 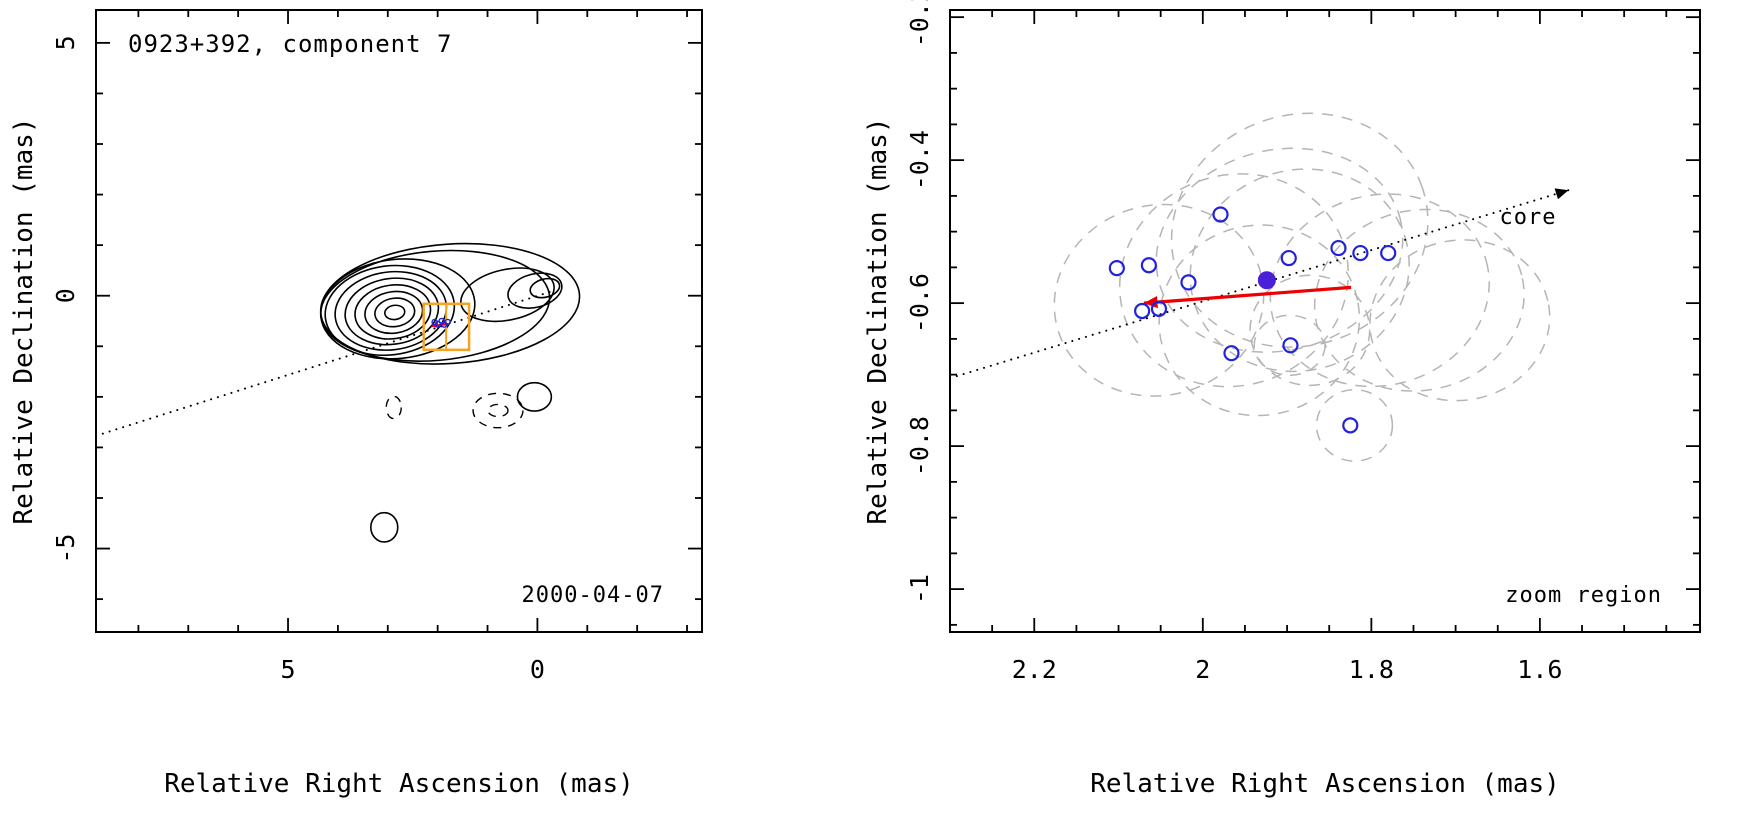 What do you see at coordinates (1371, 669) in the screenshot?
I see `x-tick-label: 1.8` at bounding box center [1371, 669].